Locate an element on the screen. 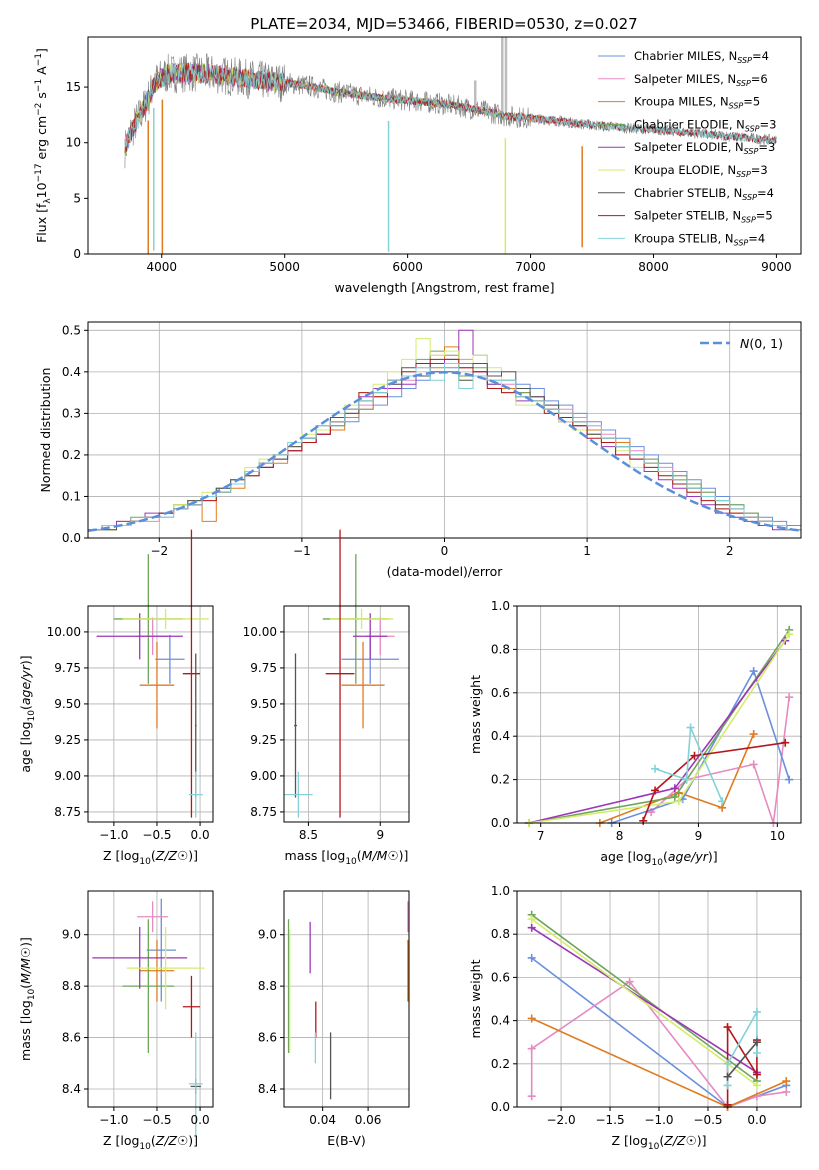  x-tick-label: 2 is located at coordinates (730, 551).